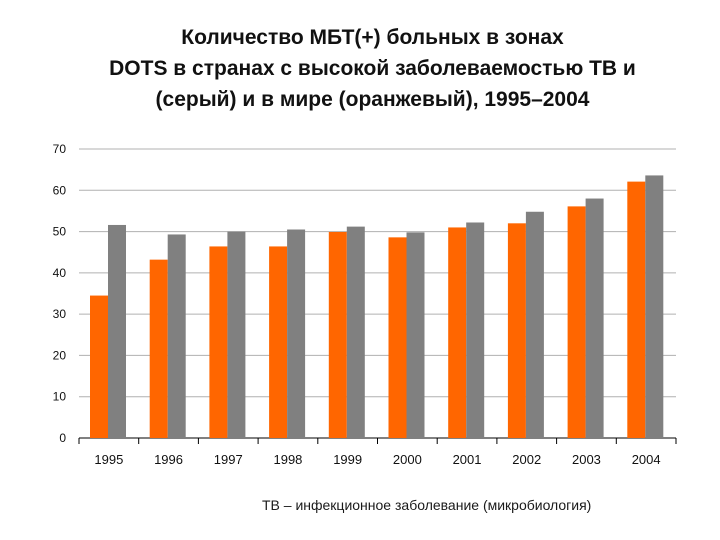  What do you see at coordinates (60, 232) in the screenshot?
I see `y-tick-label: 50` at bounding box center [60, 232].